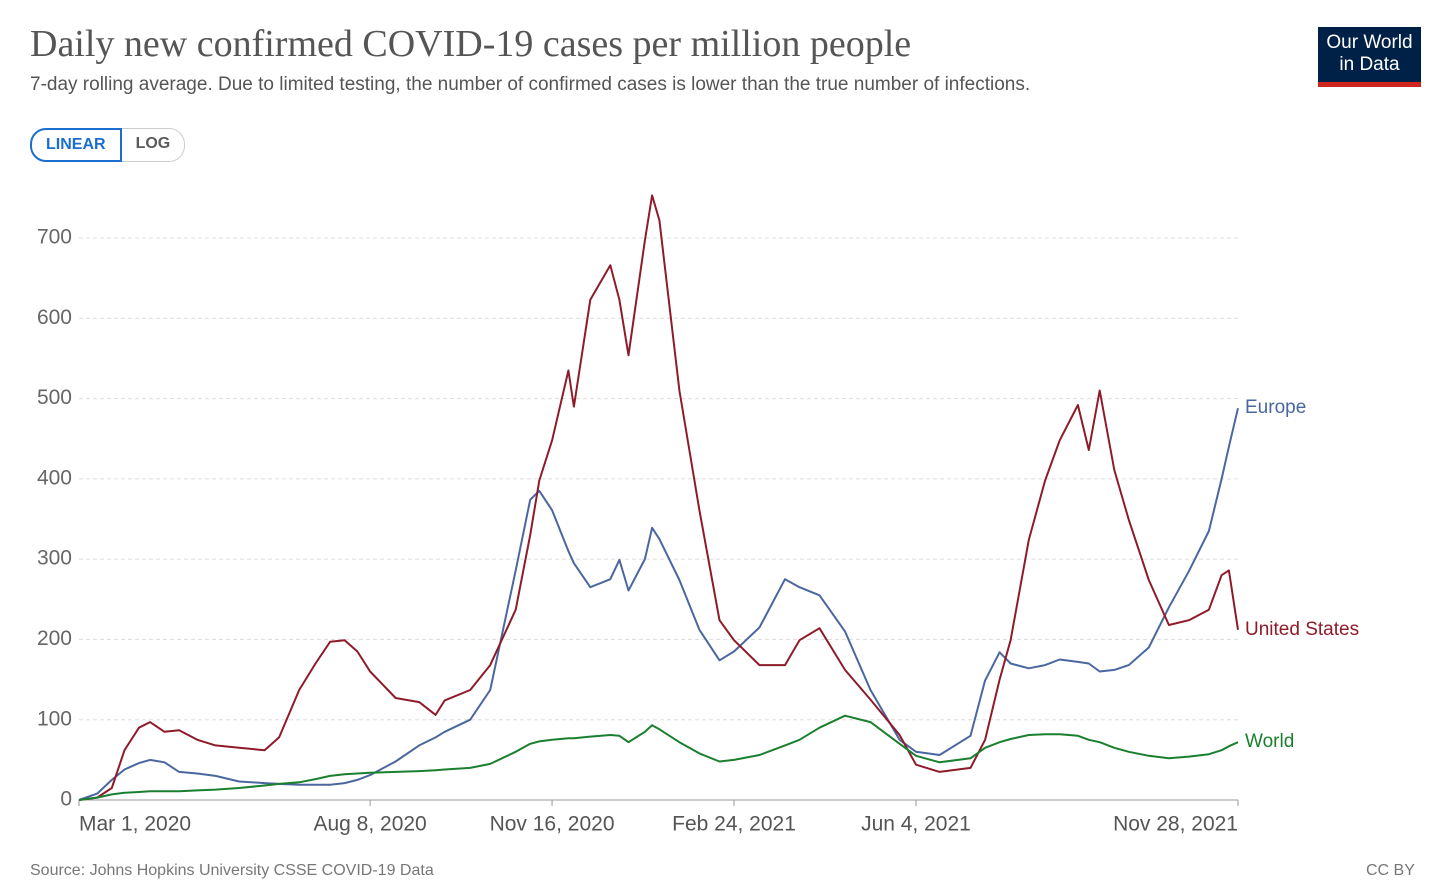 The height and width of the screenshot is (880, 1456). What do you see at coordinates (54, 718) in the screenshot?
I see `y-tick-label: 100` at bounding box center [54, 718].